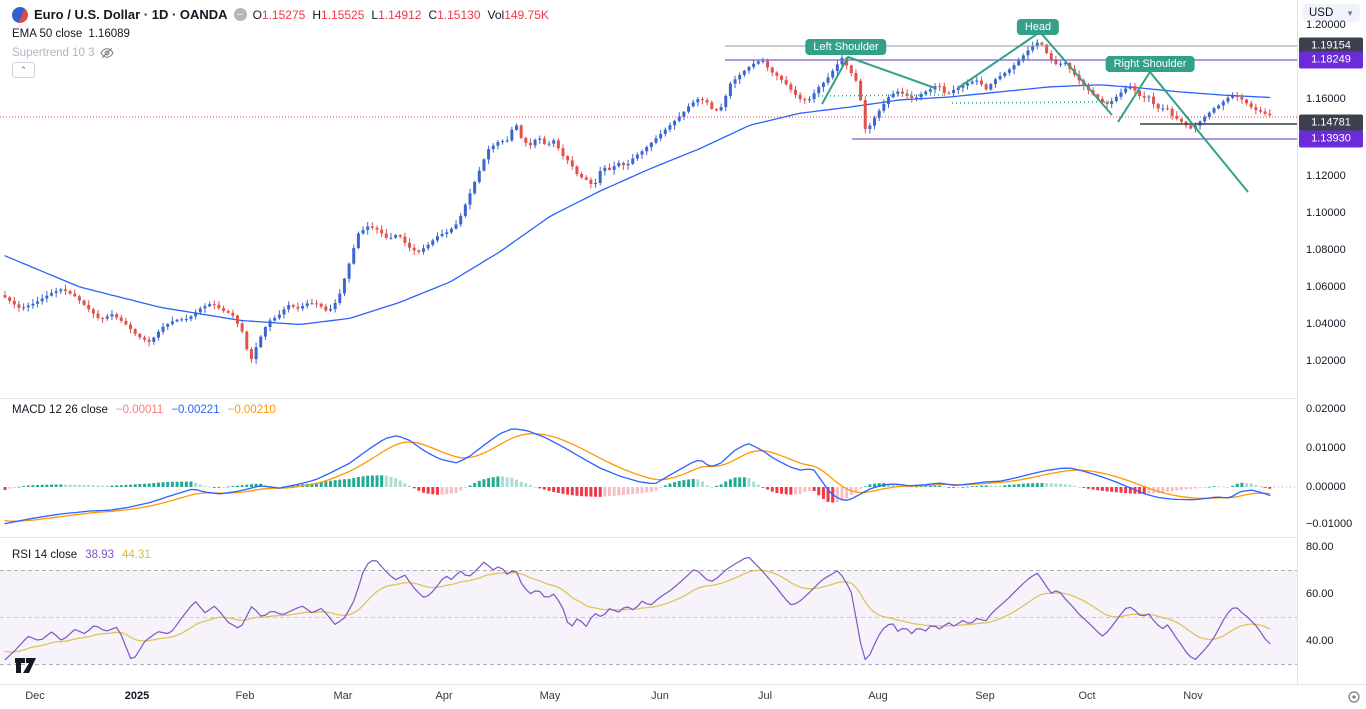  I want to click on chevron-down-icon: ▼, so click(1350, 13).